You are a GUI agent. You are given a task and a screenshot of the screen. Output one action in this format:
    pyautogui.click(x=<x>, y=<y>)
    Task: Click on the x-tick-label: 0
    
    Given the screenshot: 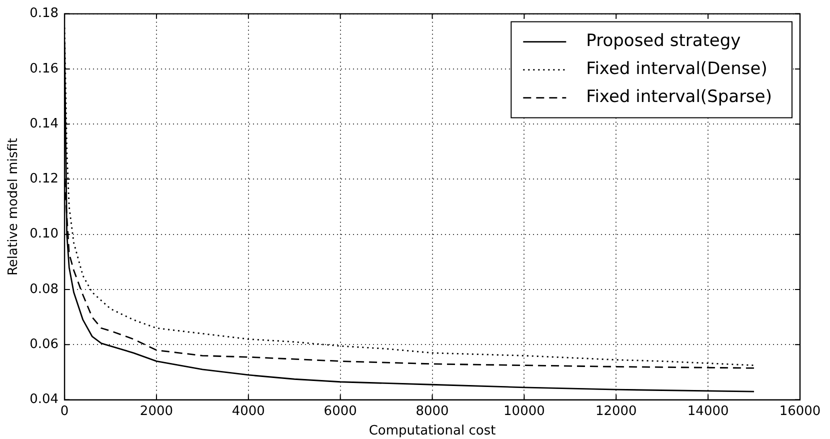 What is the action you would take?
    pyautogui.click(x=64, y=411)
    